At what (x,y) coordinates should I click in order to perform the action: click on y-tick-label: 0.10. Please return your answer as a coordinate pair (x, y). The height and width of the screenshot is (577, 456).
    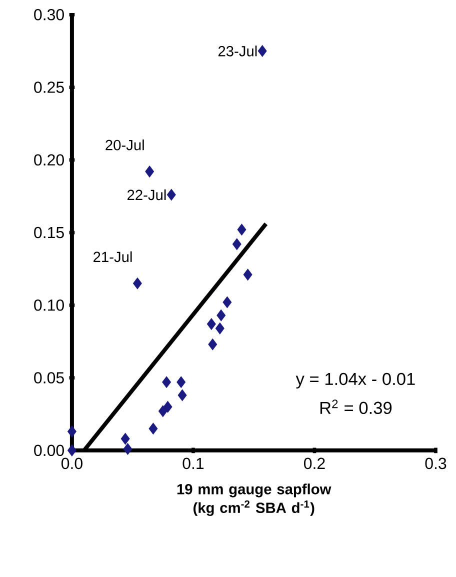
    Looking at the image, I should click on (49, 305).